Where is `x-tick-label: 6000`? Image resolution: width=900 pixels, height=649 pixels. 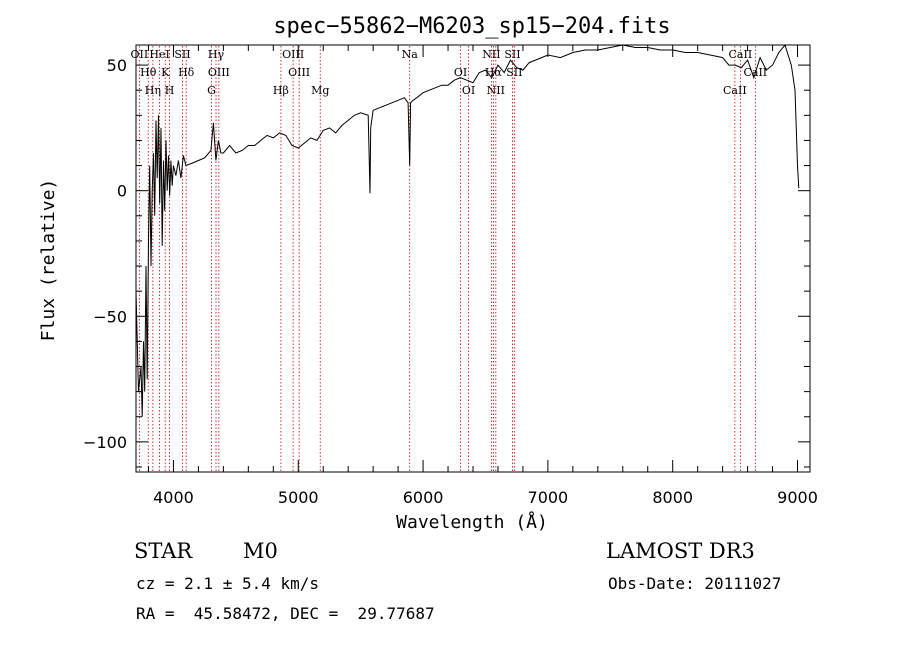
x-tick-label: 6000 is located at coordinates (423, 497).